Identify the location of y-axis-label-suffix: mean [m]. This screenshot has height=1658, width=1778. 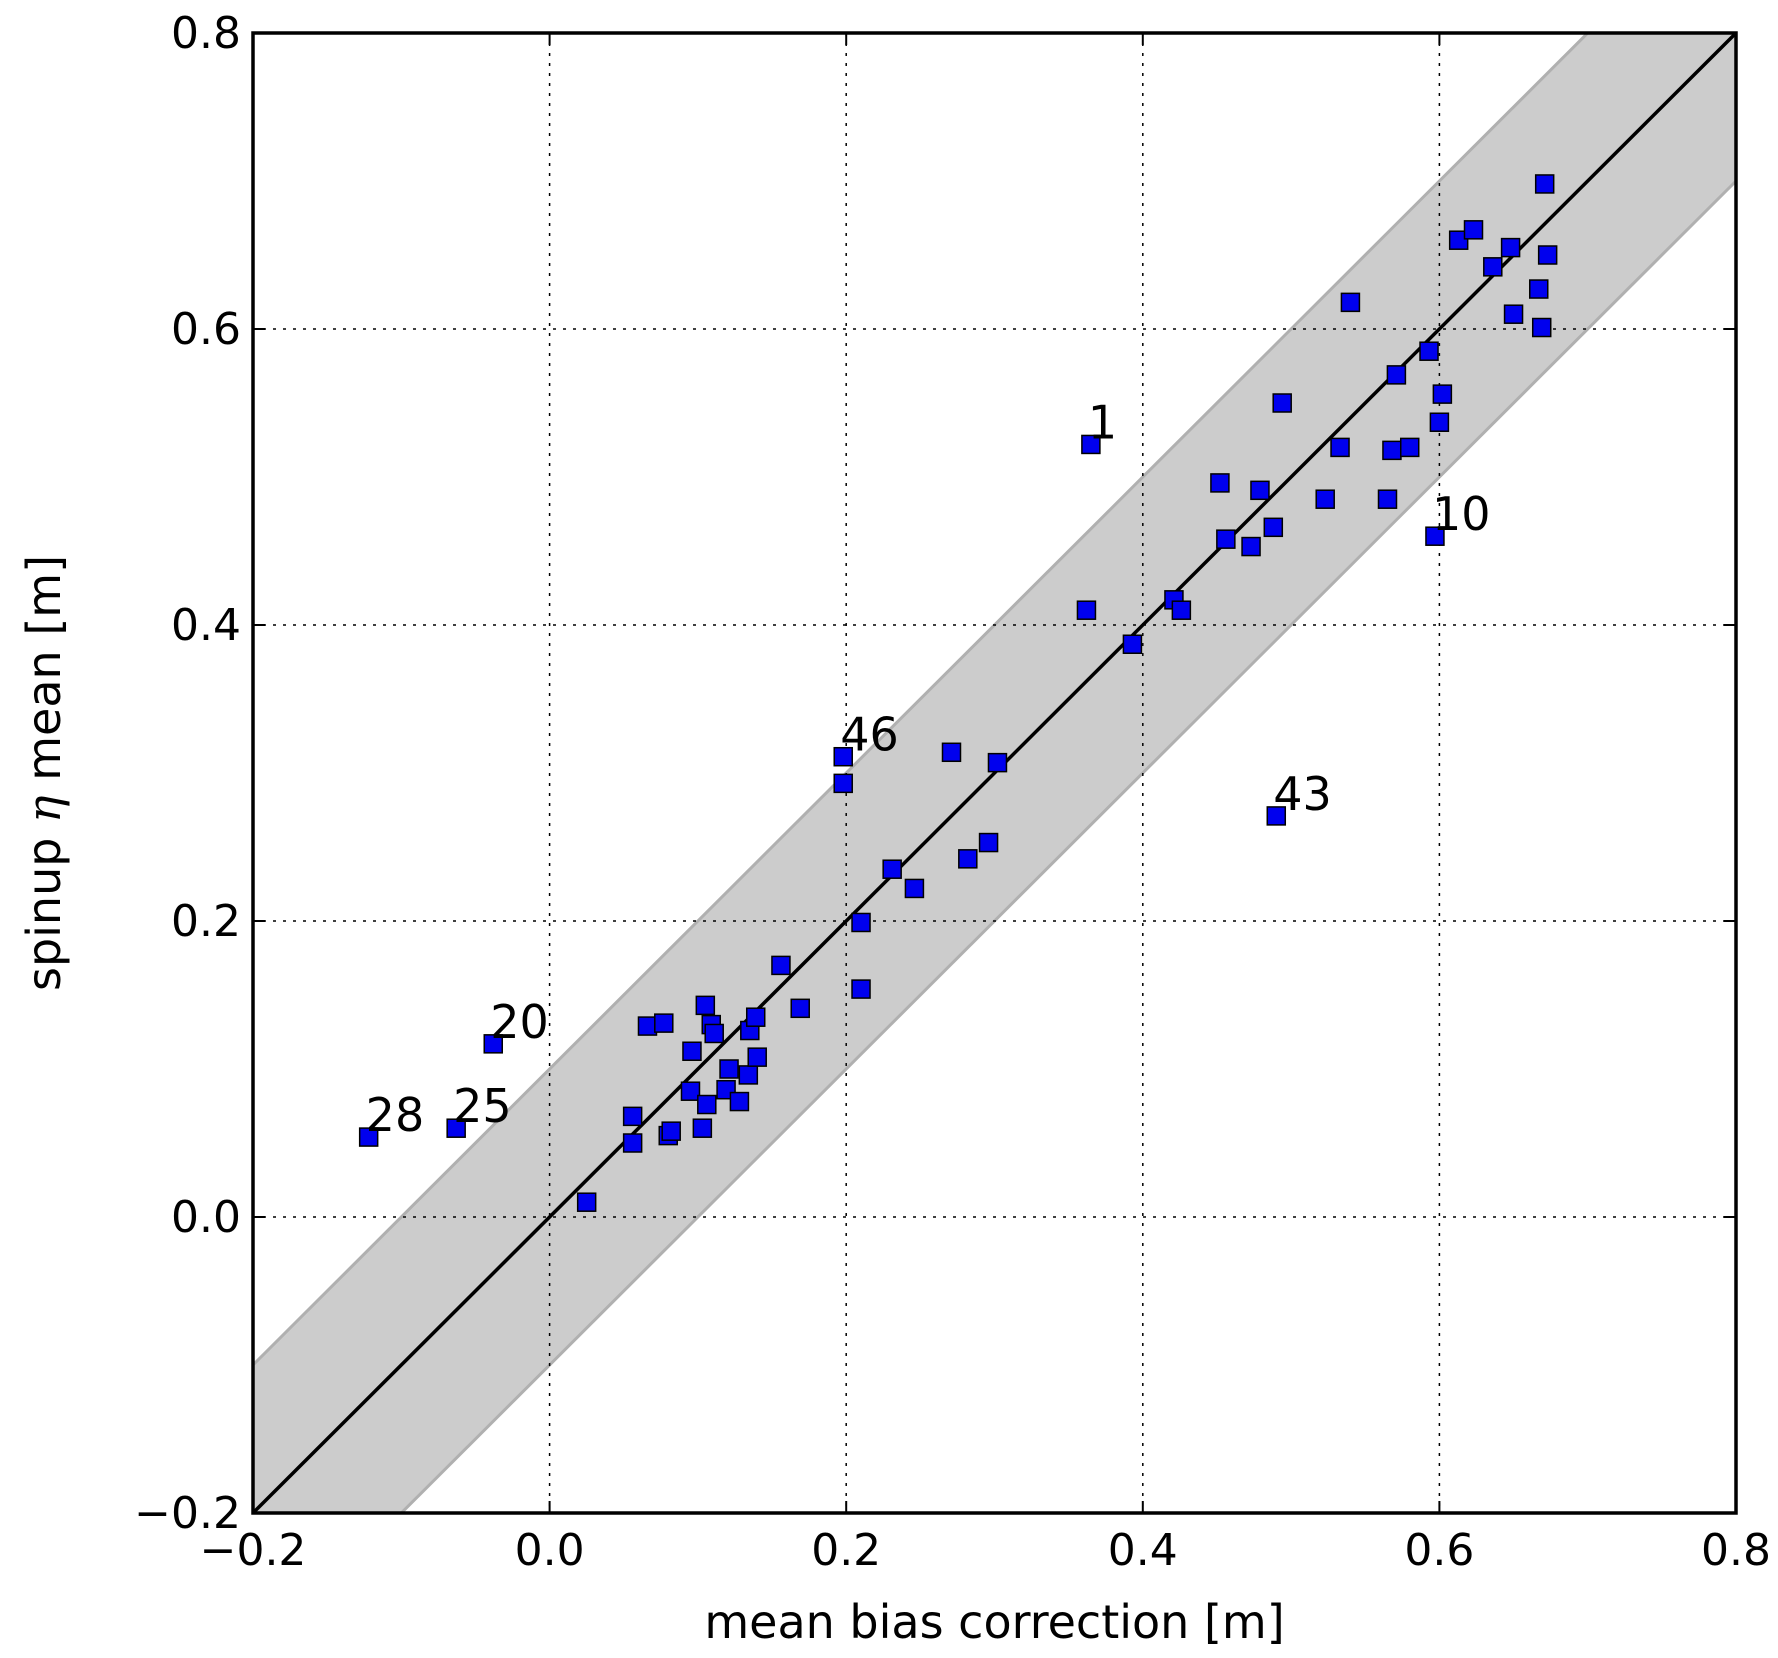
(44, 675).